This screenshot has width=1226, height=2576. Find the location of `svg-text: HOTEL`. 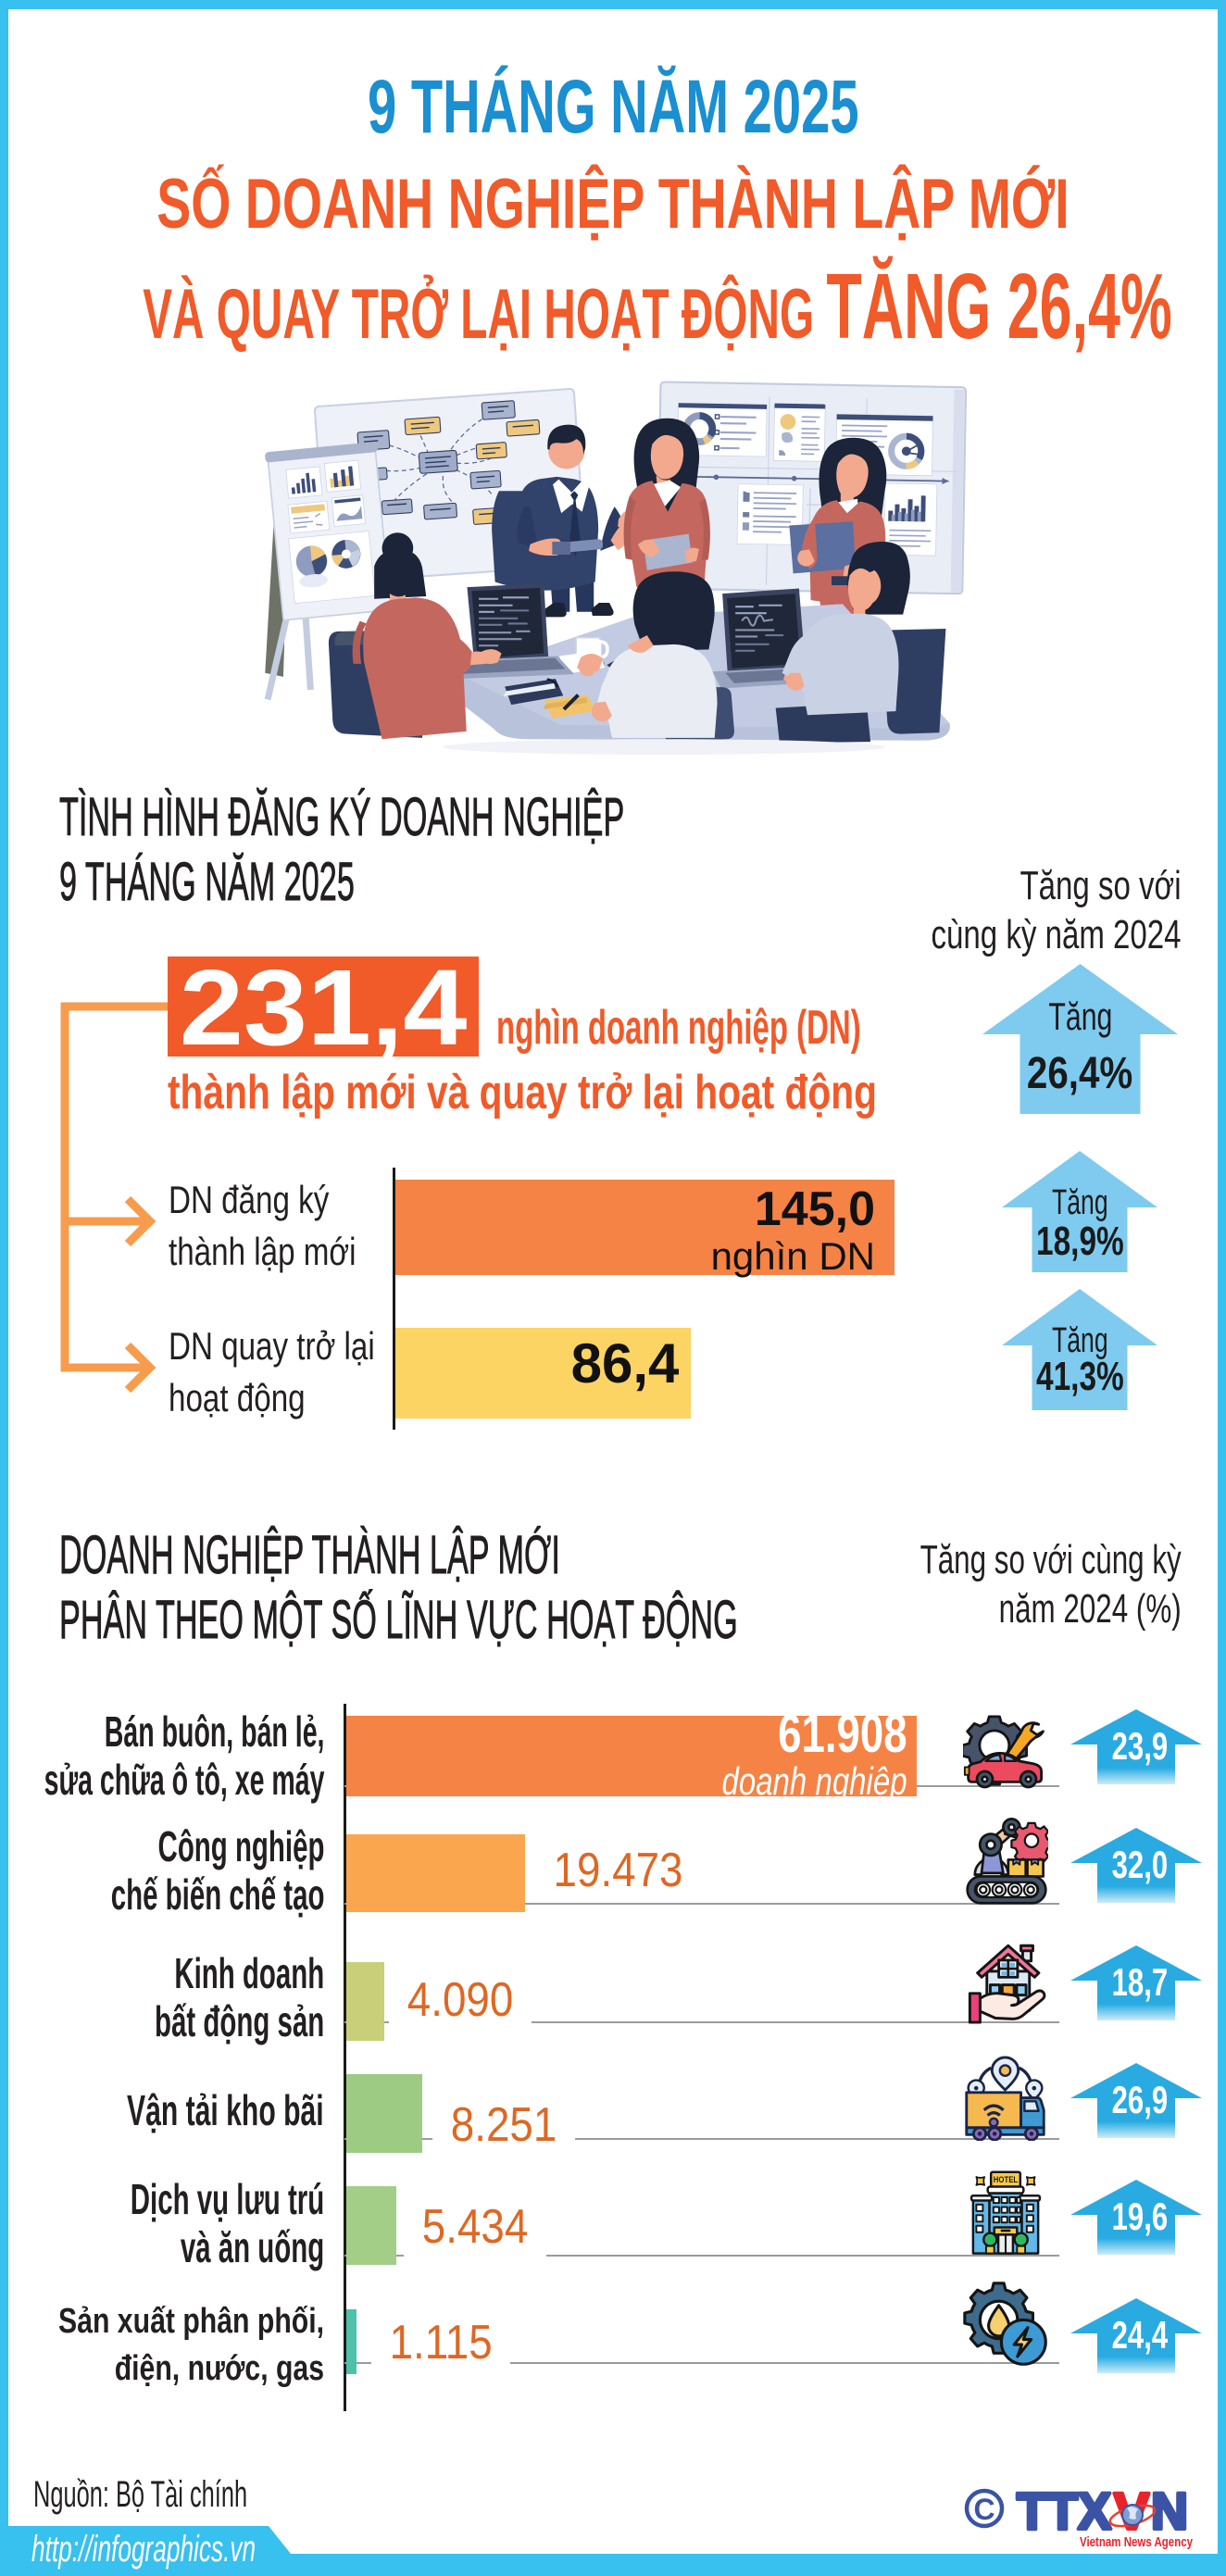

svg-text: HOTEL is located at coordinates (1006, 2179).